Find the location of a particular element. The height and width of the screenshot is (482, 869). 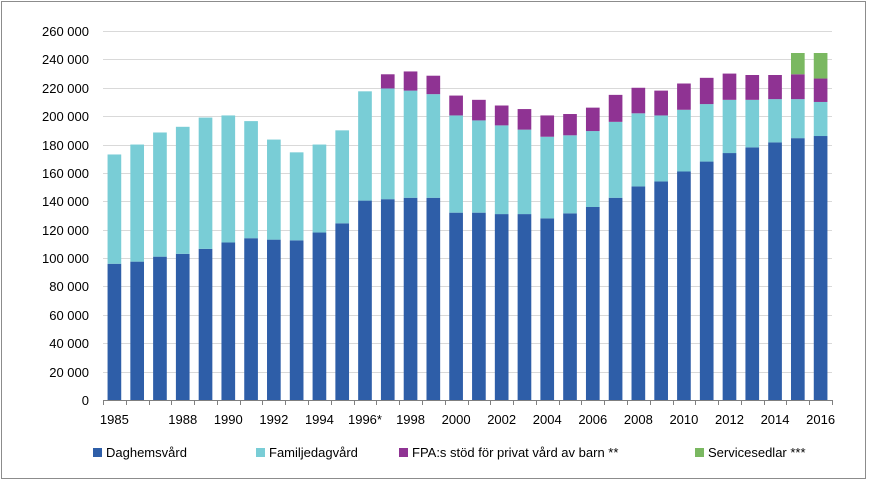

legend-label: Servicesedlar *** is located at coordinates (757, 452).